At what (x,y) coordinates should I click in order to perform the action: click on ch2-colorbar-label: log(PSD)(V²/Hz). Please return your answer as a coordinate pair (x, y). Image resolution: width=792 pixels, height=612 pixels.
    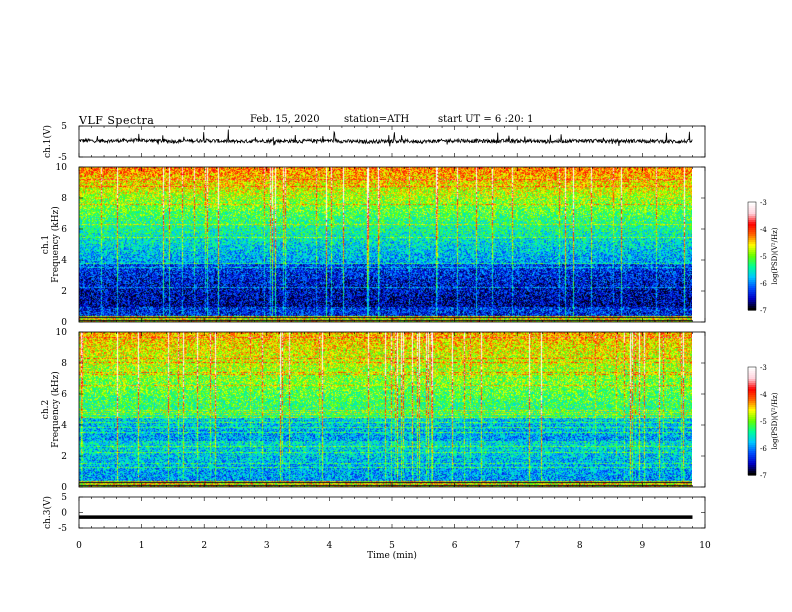
    Looking at the image, I should click on (775, 420).